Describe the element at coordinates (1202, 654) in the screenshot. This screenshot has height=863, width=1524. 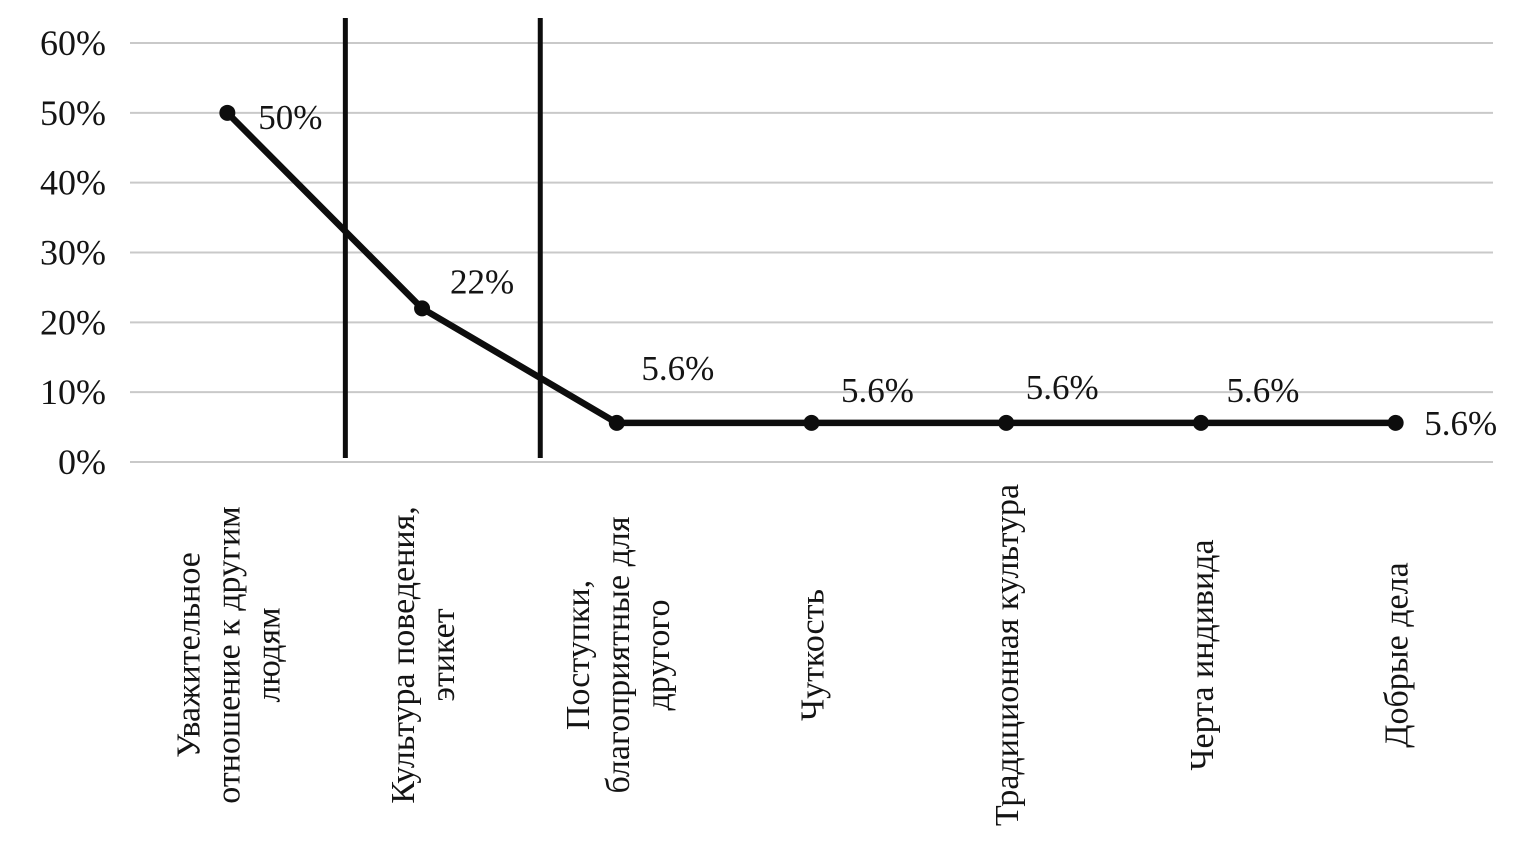
I see `x-axis-category-label: Черта индивида` at that location.